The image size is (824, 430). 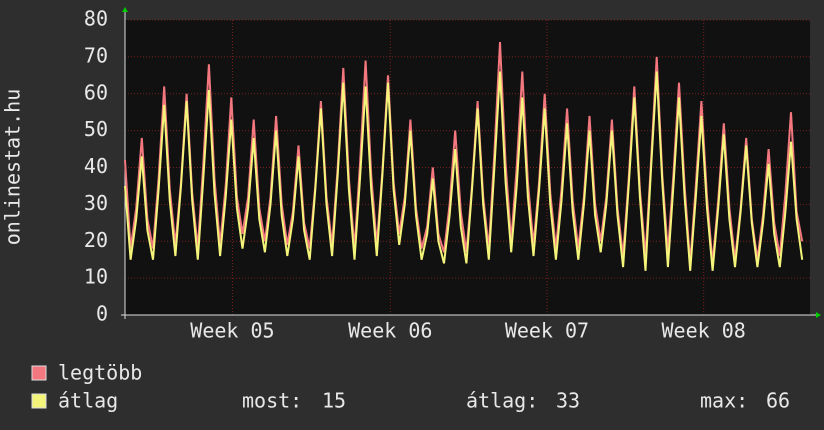 What do you see at coordinates (502, 401) in the screenshot?
I see `stat-label: átlag:` at bounding box center [502, 401].